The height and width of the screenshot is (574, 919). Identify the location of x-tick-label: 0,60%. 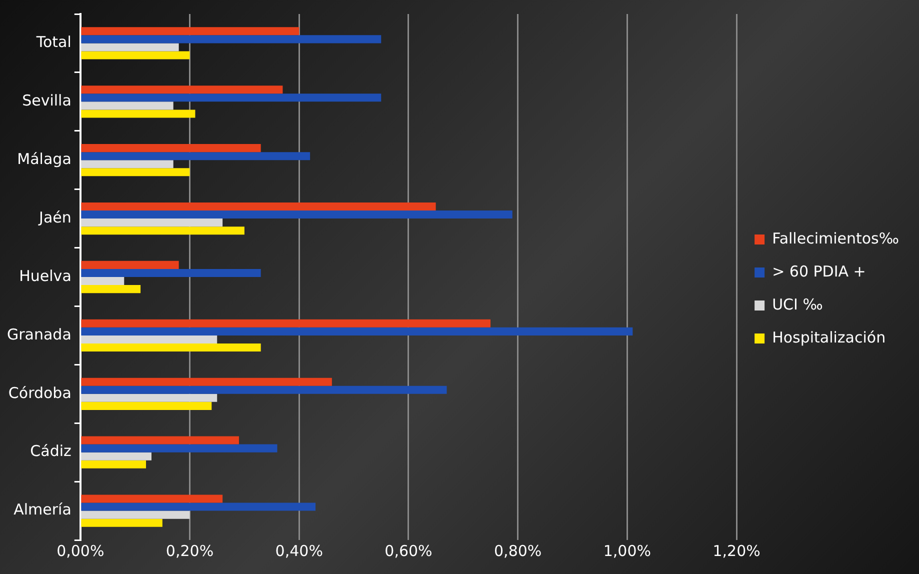
(408, 551).